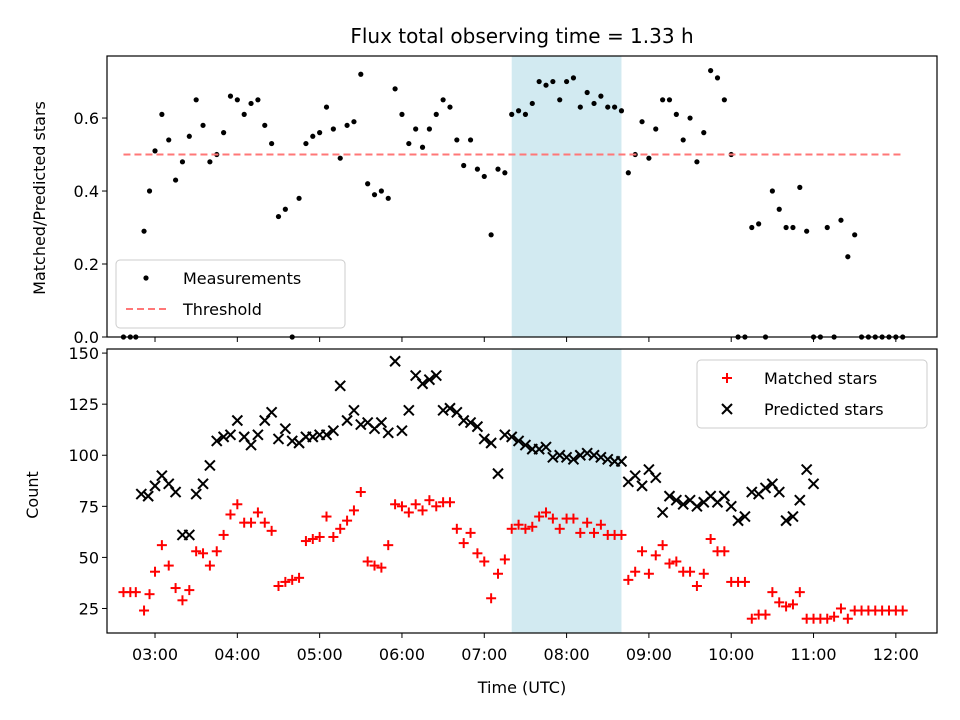 The width and height of the screenshot is (960, 720). I want to click on legend-box, so click(230, 294).